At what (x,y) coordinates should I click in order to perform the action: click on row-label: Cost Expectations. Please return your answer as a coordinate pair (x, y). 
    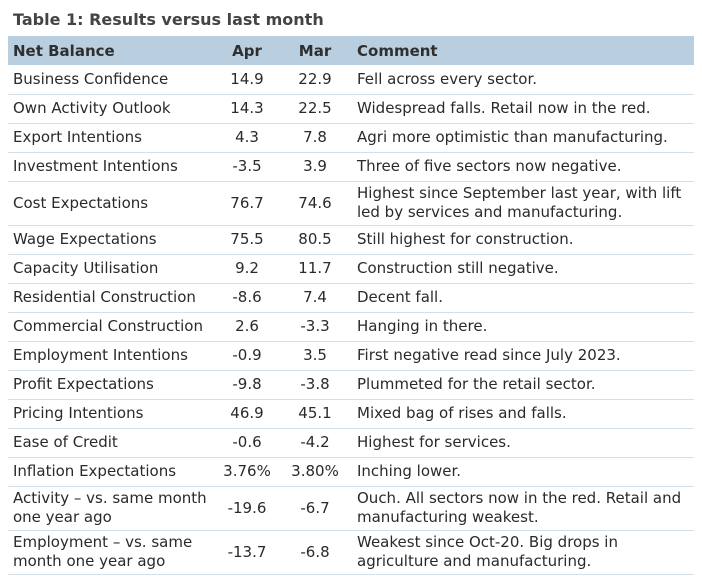
    Looking at the image, I should click on (112, 203).